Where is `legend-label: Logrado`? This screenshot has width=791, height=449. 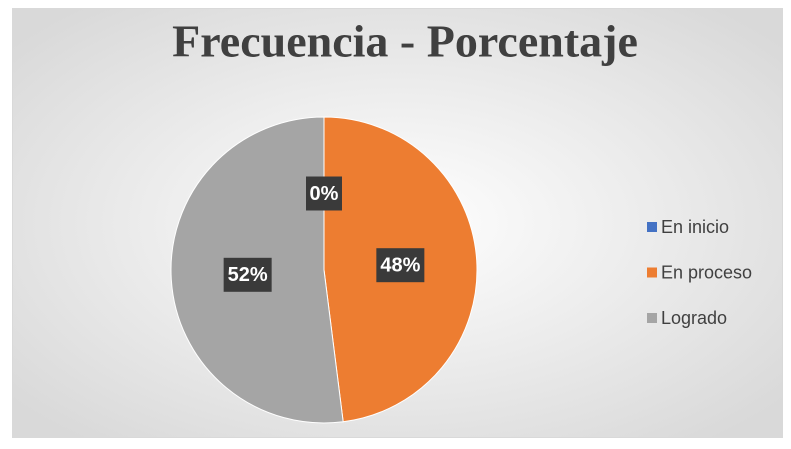 legend-label: Logrado is located at coordinates (694, 318).